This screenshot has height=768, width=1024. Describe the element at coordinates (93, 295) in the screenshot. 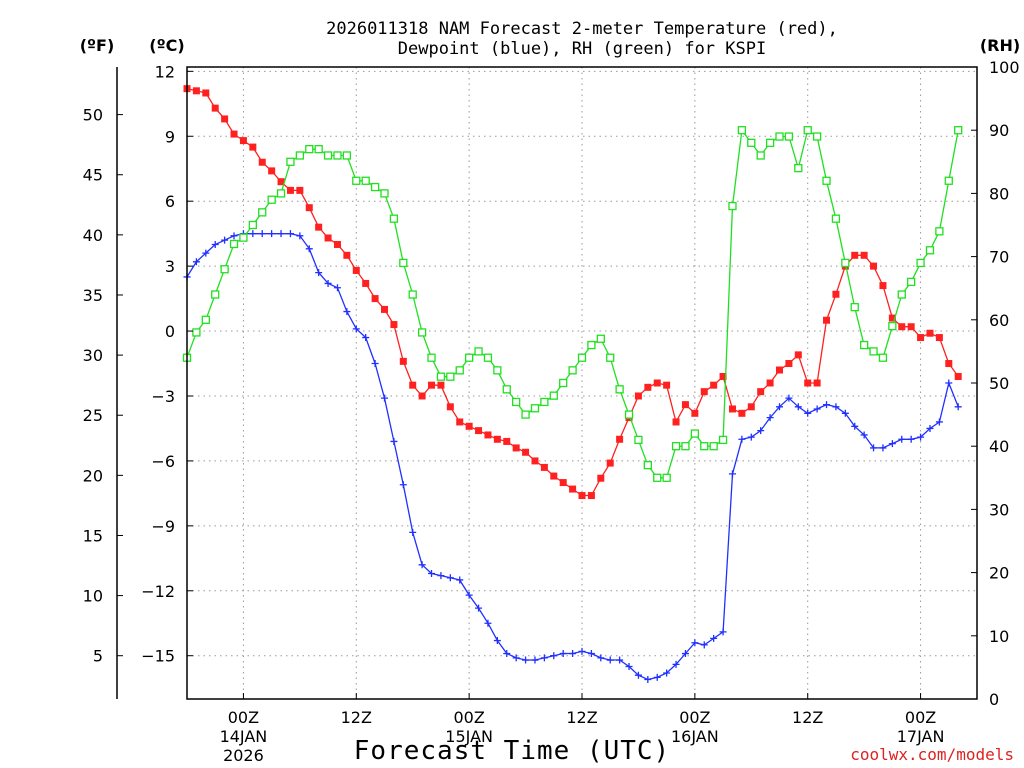

I see `fahrenheit-tick-label: 35` at that location.